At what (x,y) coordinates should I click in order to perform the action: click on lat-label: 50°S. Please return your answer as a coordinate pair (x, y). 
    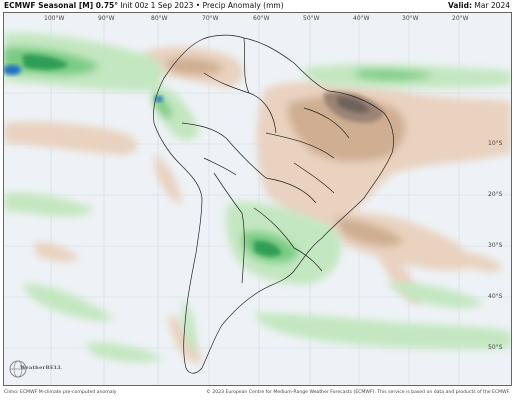
    Looking at the image, I should click on (495, 347).